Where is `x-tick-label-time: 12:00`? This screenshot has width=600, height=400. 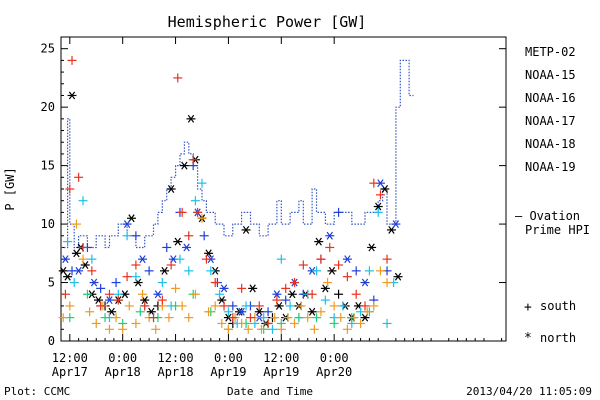 x-tick-label-time: 12:00 is located at coordinates (70, 358).